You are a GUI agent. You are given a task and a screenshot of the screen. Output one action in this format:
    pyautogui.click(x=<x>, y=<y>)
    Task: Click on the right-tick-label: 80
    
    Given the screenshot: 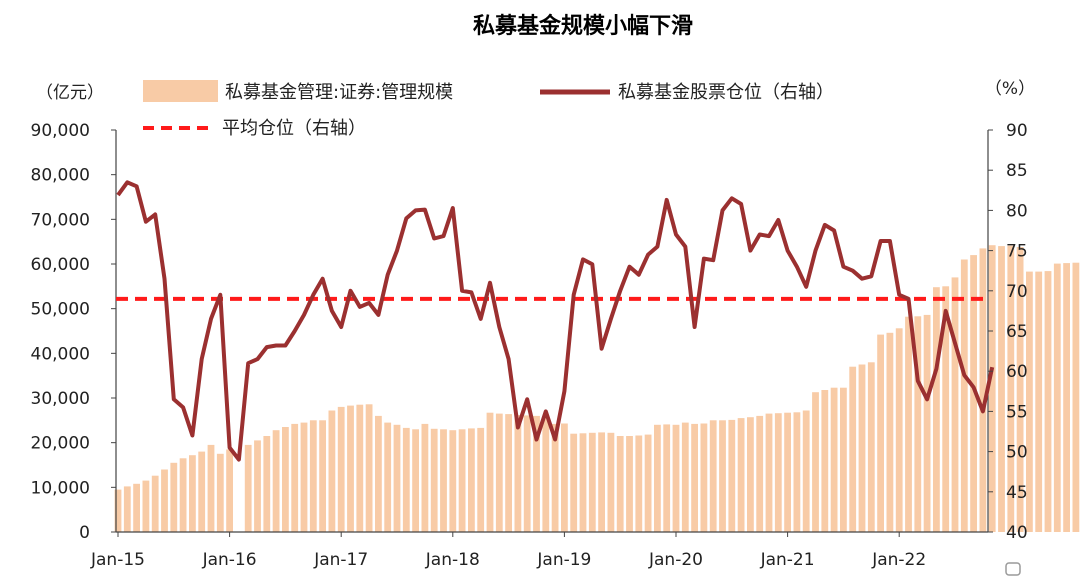 What is the action you would take?
    pyautogui.click(x=1017, y=211)
    